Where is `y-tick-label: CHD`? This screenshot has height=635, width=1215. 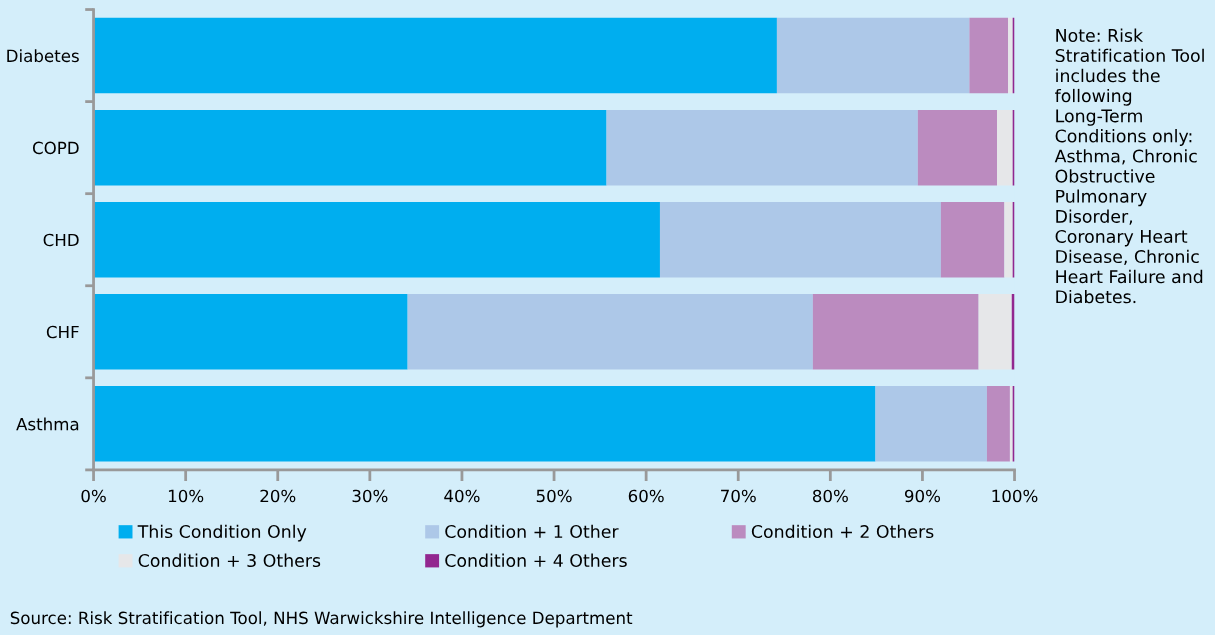
y-tick-label: CHD is located at coordinates (61, 240).